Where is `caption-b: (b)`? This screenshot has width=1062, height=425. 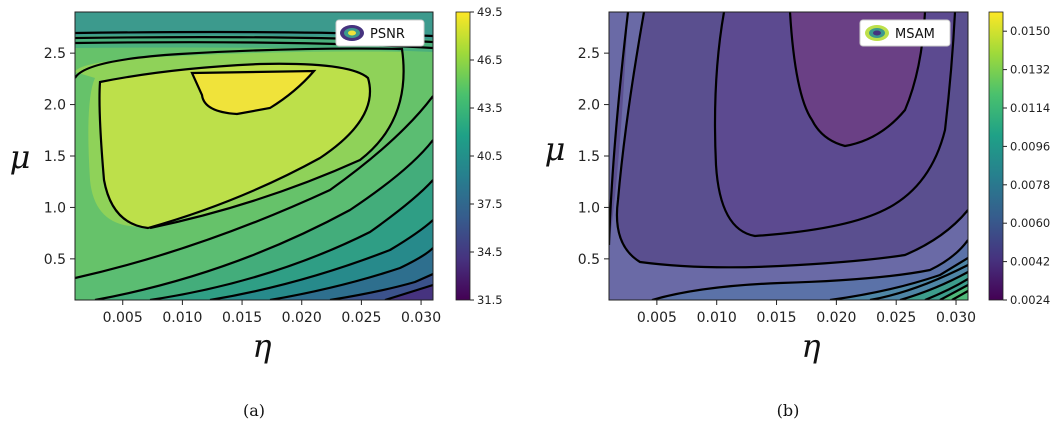
caption-b: (b) is located at coordinates (788, 410).